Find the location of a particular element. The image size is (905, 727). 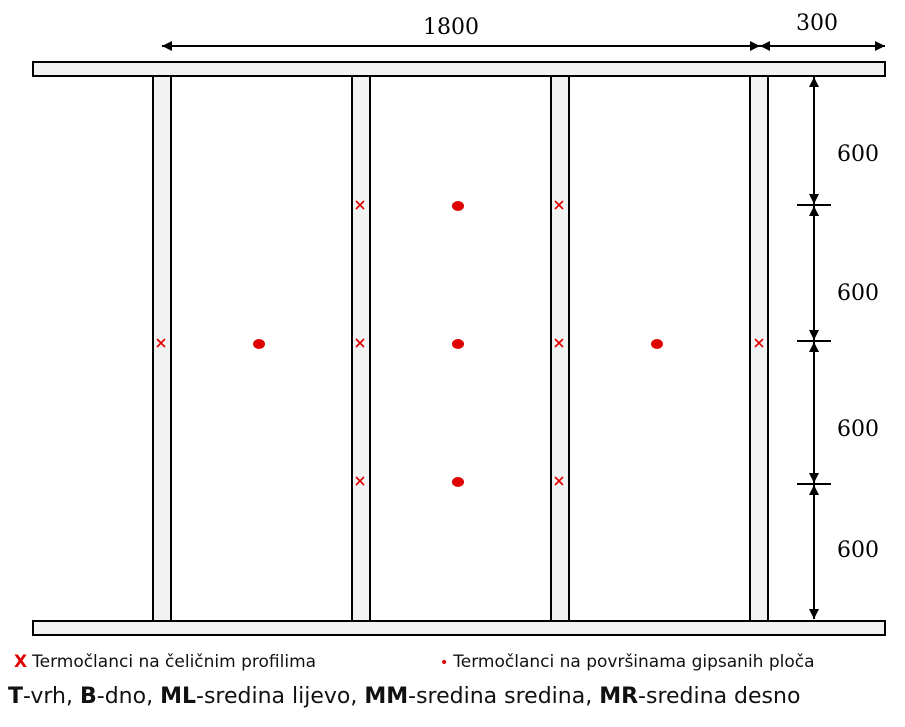

top-track is located at coordinates (459, 69).